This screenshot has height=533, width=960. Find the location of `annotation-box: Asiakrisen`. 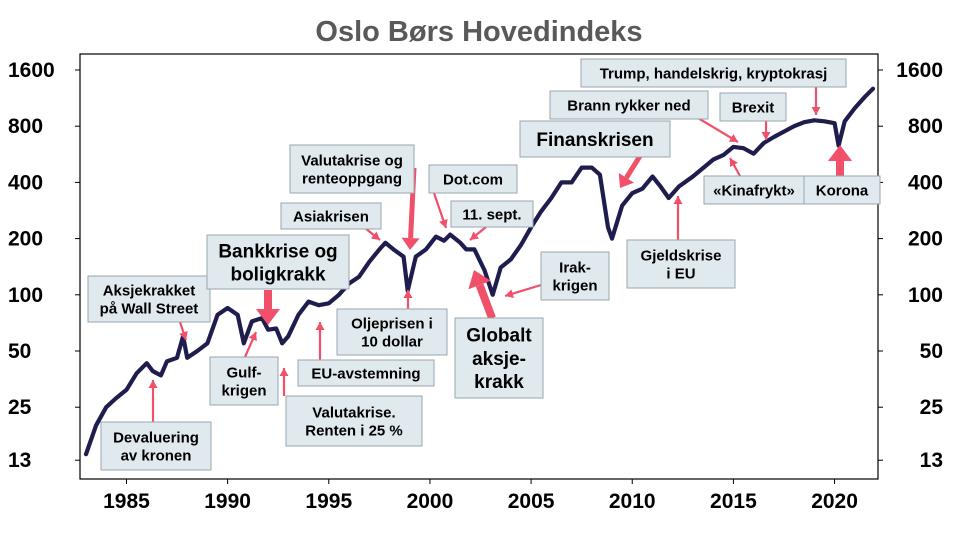

annotation-box: Asiakrisen is located at coordinates (331, 216).